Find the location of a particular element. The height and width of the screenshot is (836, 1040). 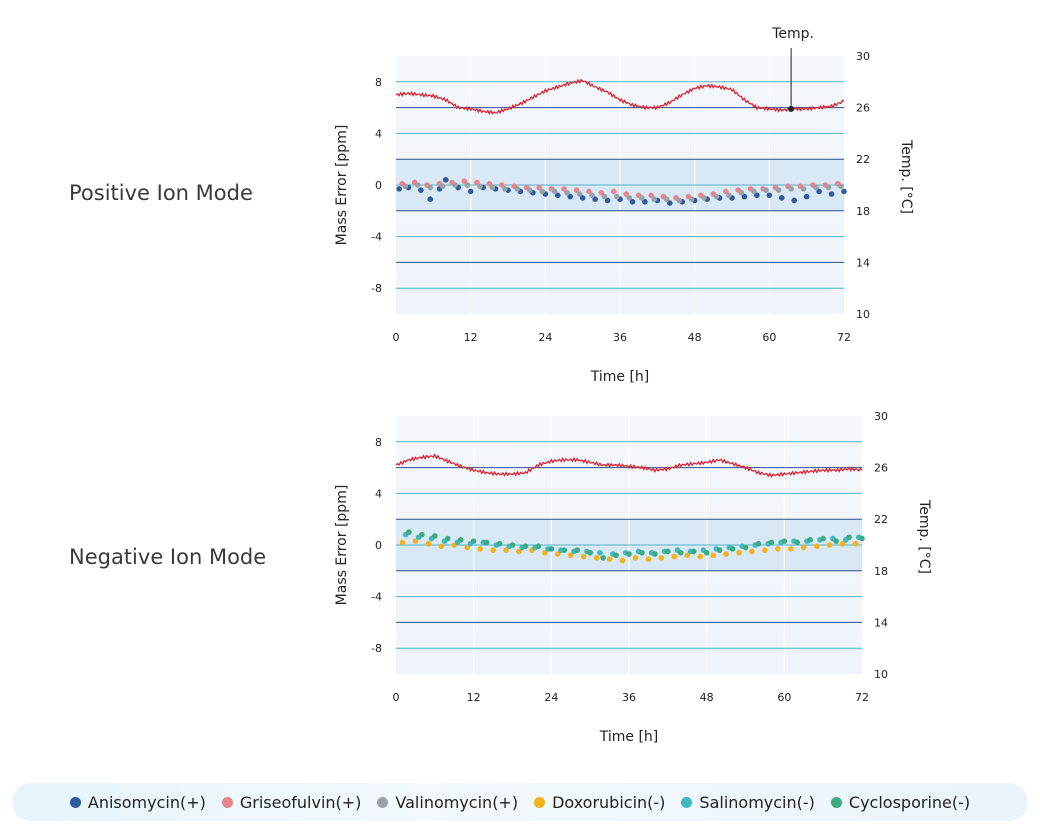

legend-label: Doxorubicin(-) is located at coordinates (609, 802).